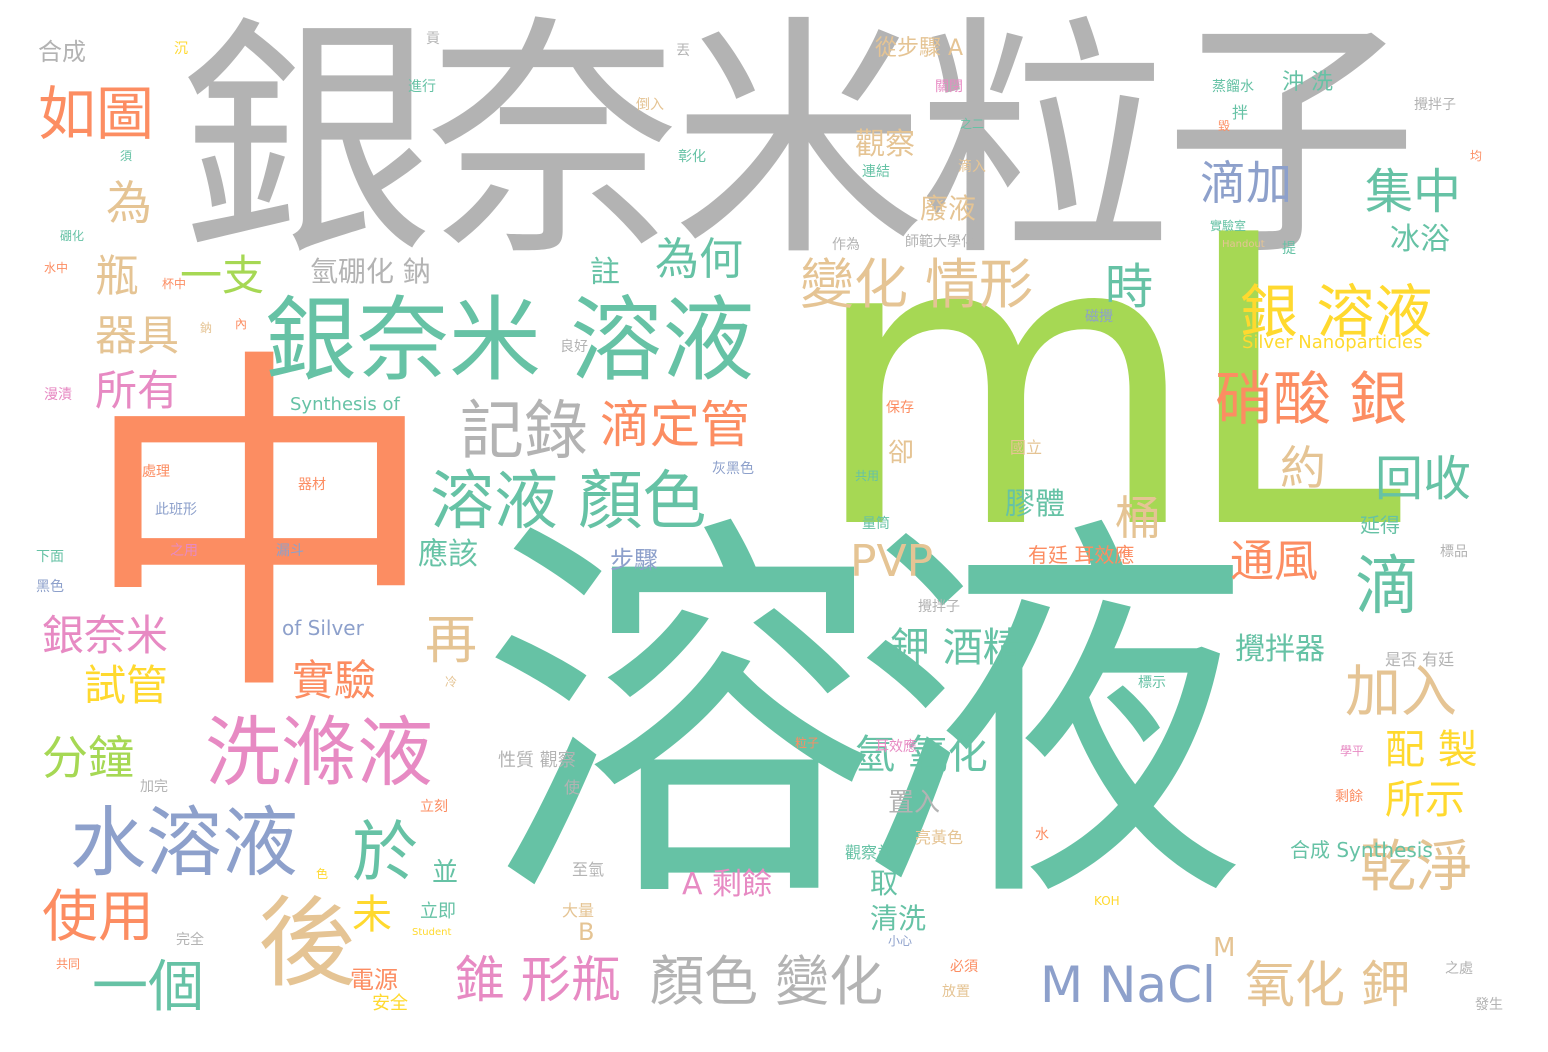 The image size is (1548, 1052). I want to click on cloud-word: 之處, so click(1459, 969).